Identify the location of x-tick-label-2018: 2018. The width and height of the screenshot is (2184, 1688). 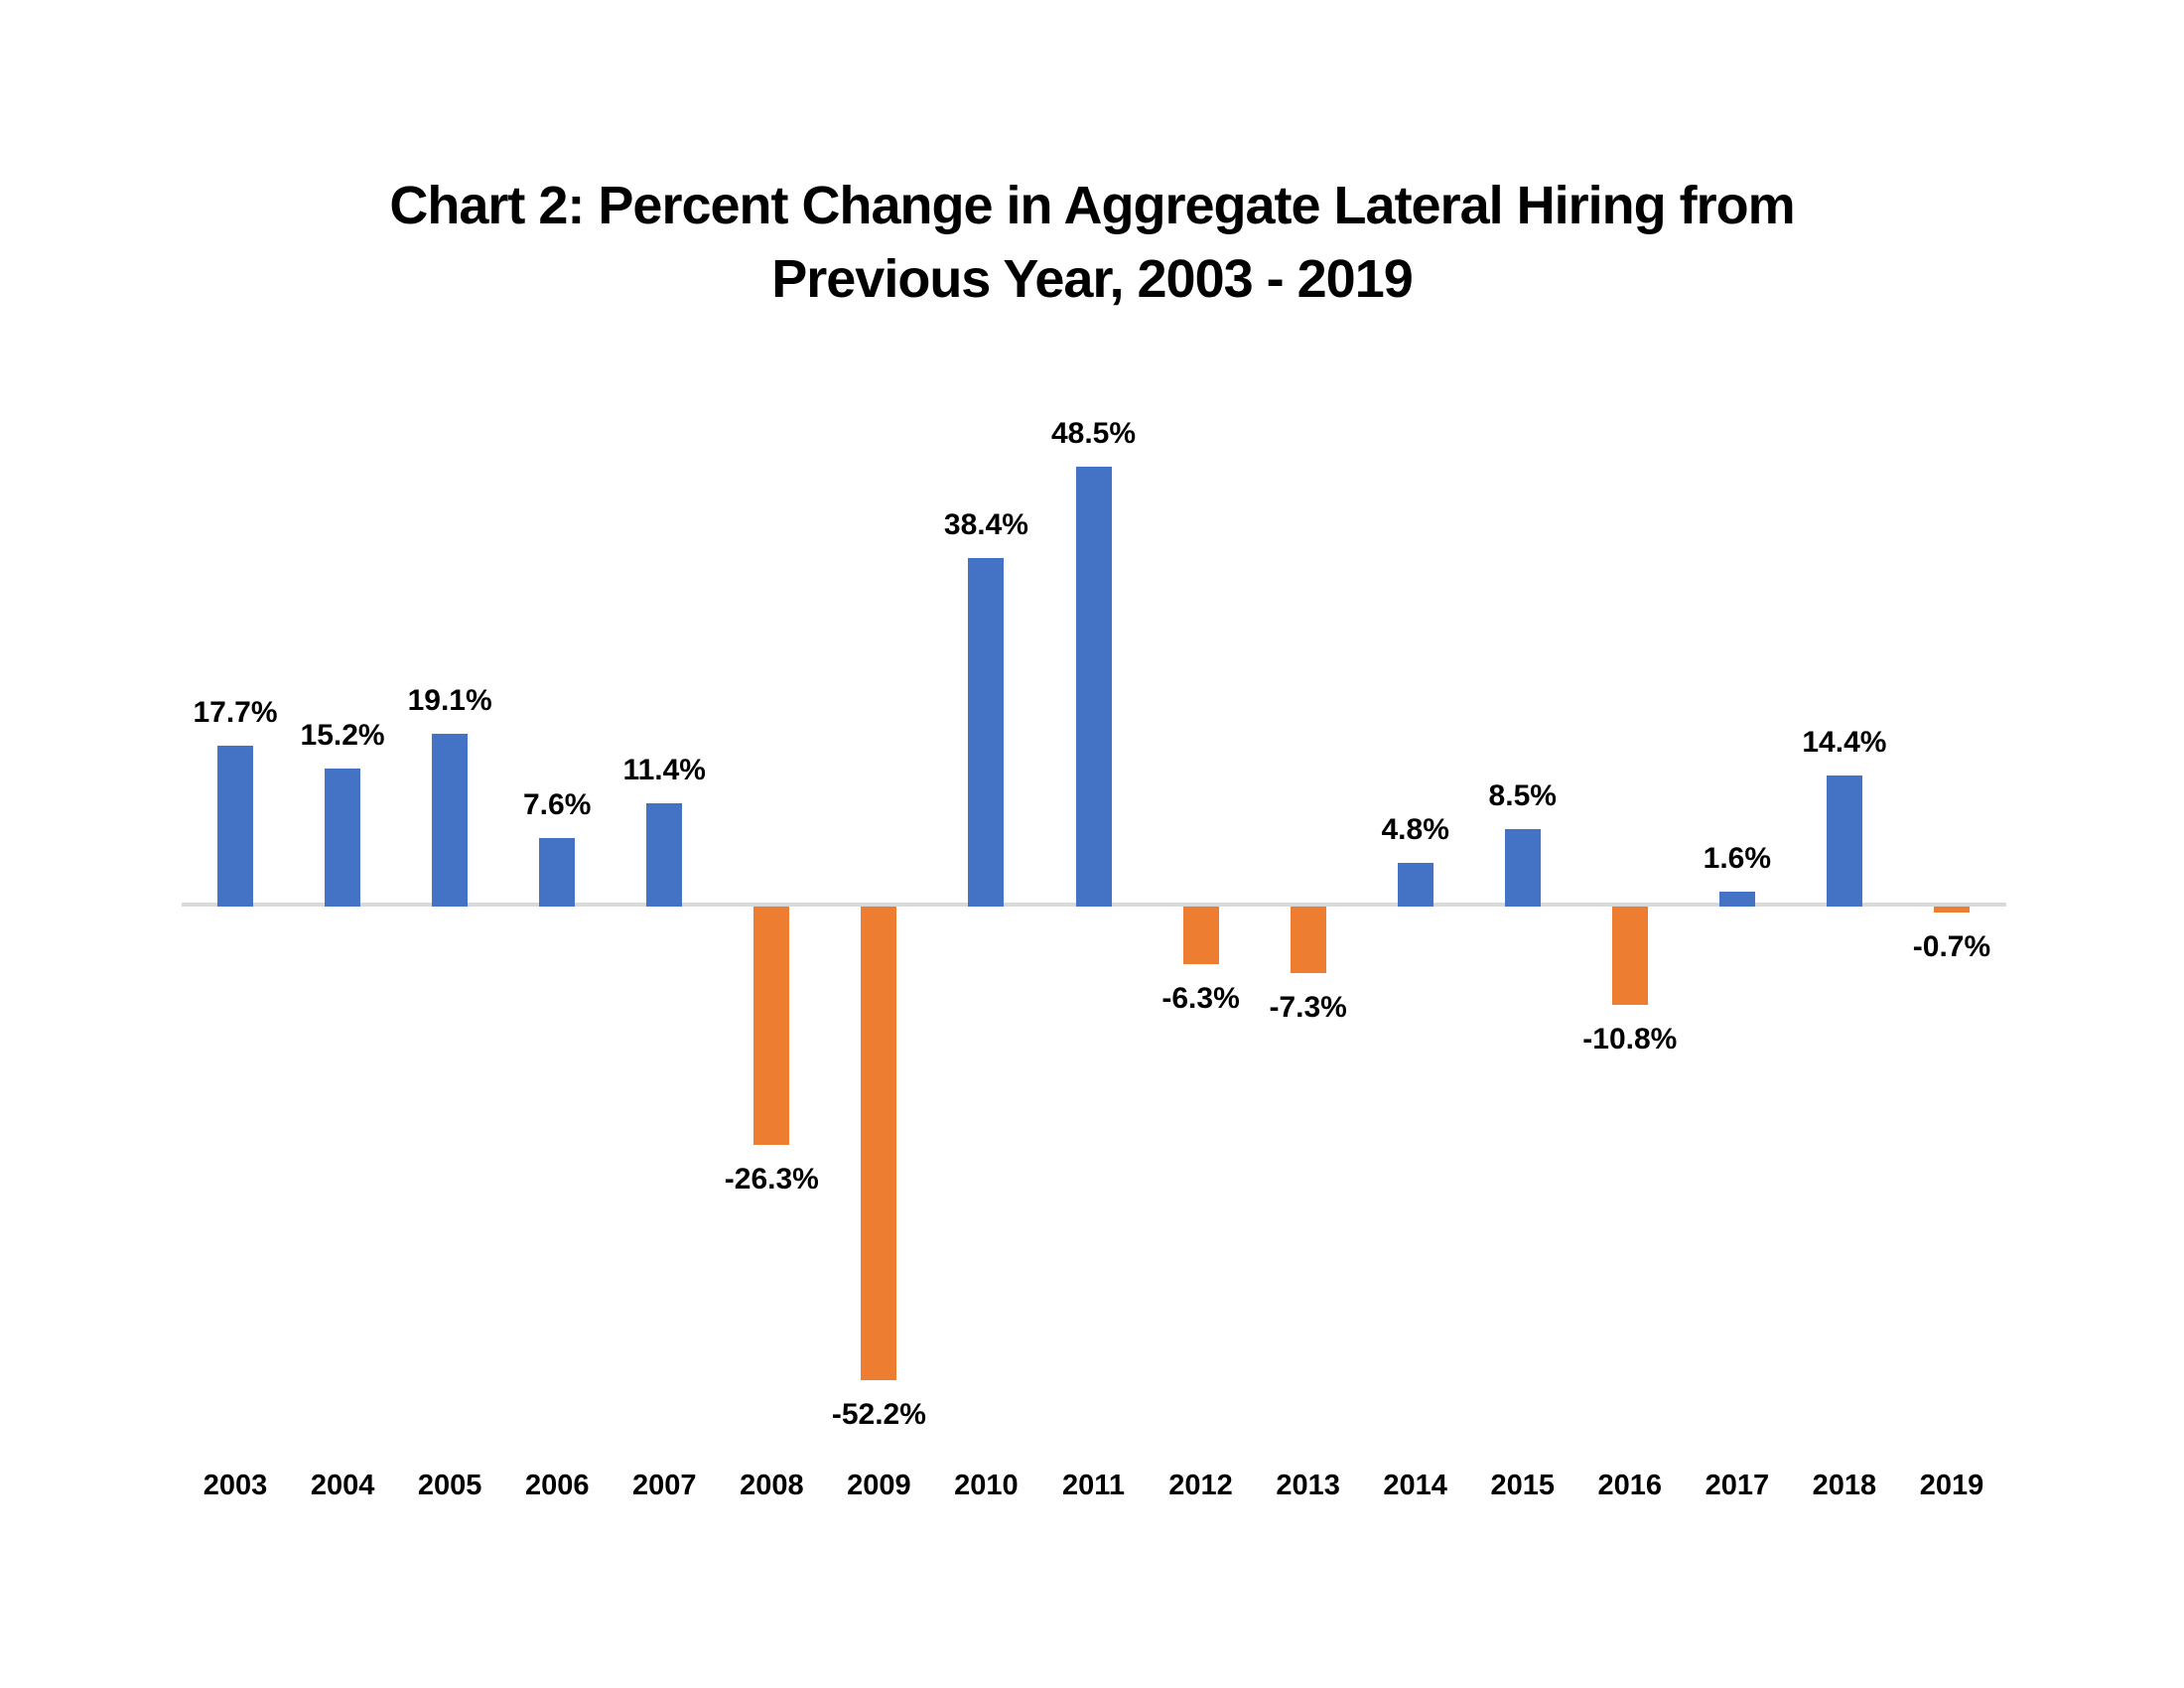
(1844, 1485).